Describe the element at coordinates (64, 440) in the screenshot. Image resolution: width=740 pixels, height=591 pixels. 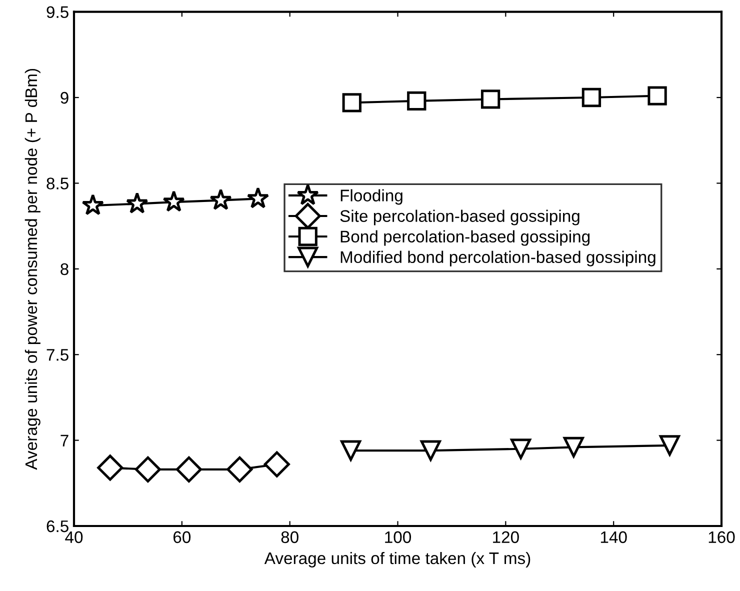
I see `y-tick-label: 7` at that location.